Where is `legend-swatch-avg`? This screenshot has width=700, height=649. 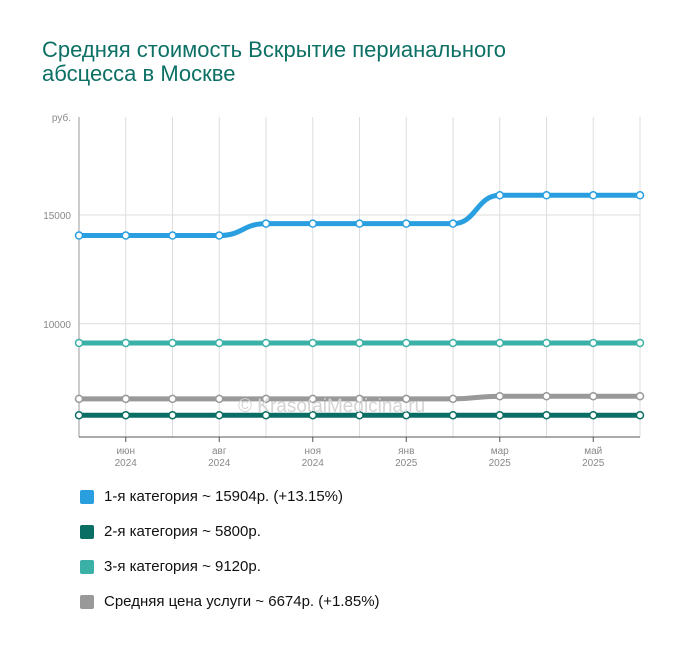
legend-swatch-avg is located at coordinates (87, 602).